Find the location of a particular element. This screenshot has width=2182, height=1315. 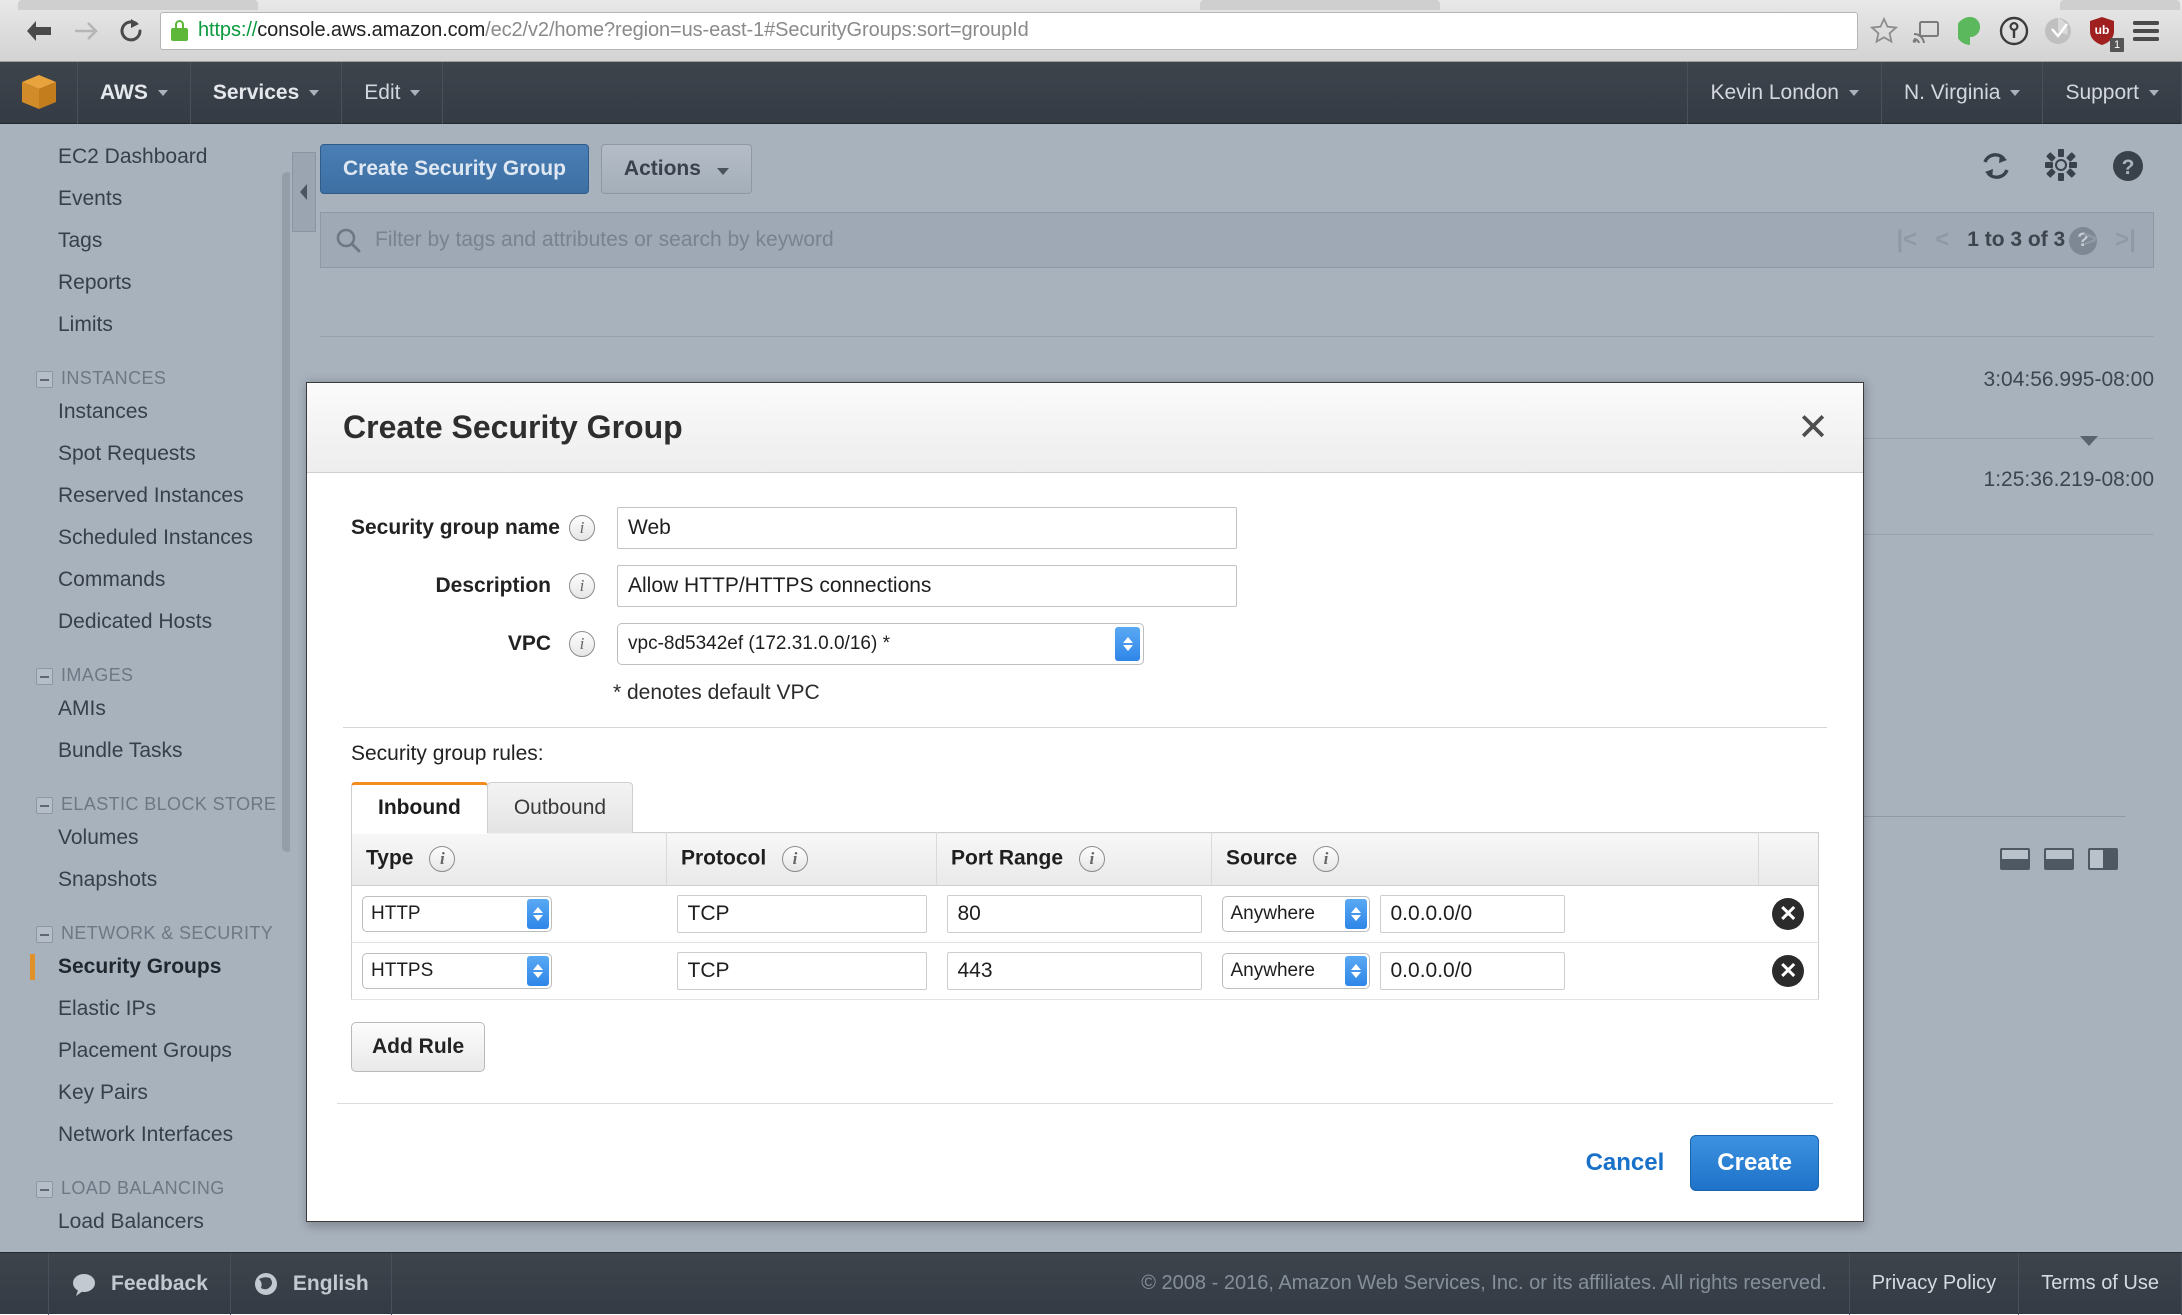

tab-inbound: Inbound is located at coordinates (419, 807).